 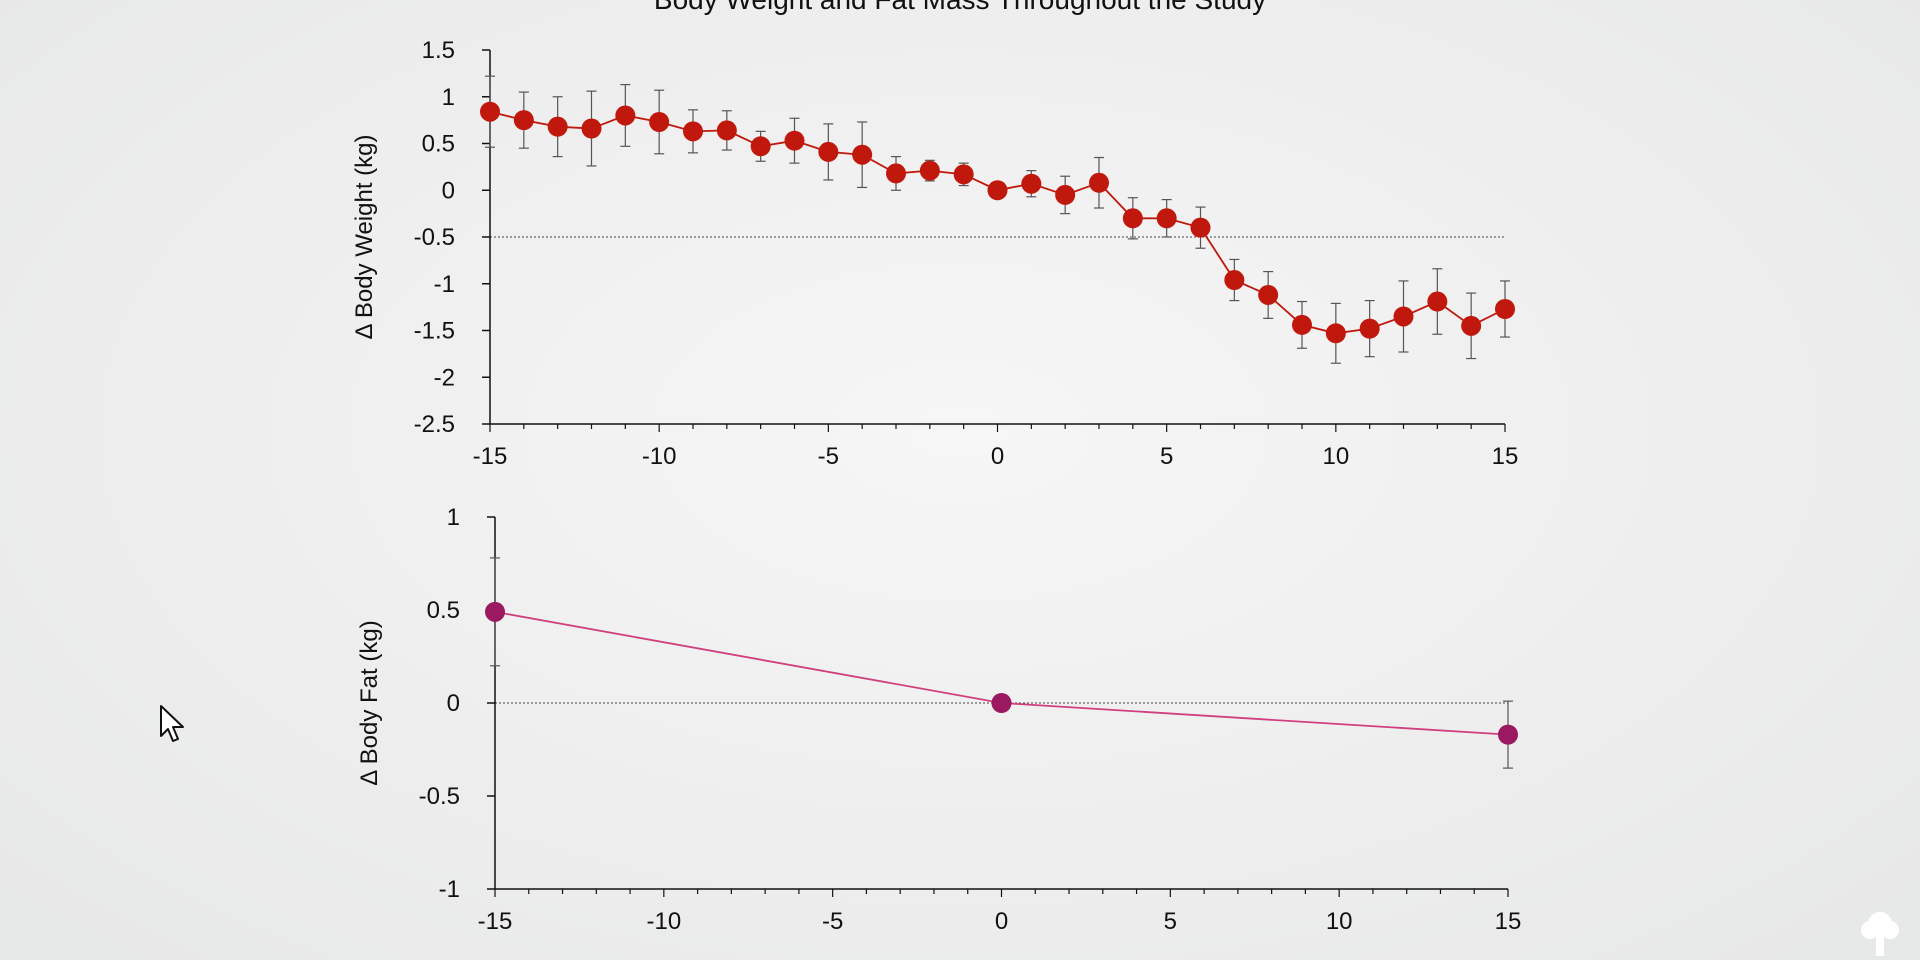 I want to click on y-tick-label: -2, so click(x=444, y=377).